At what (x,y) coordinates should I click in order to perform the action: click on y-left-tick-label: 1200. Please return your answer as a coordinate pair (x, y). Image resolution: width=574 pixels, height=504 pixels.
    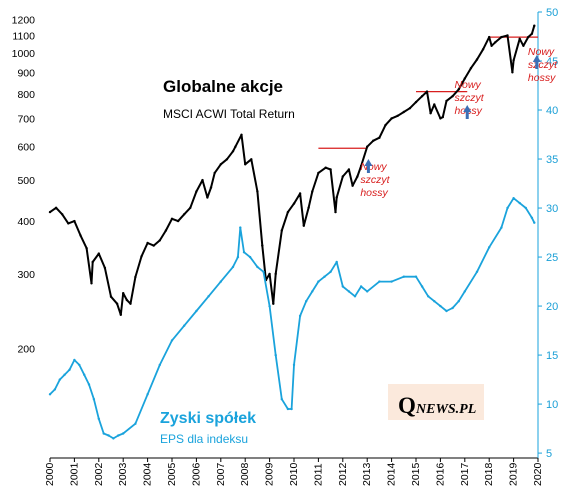
    Looking at the image, I should click on (24, 20).